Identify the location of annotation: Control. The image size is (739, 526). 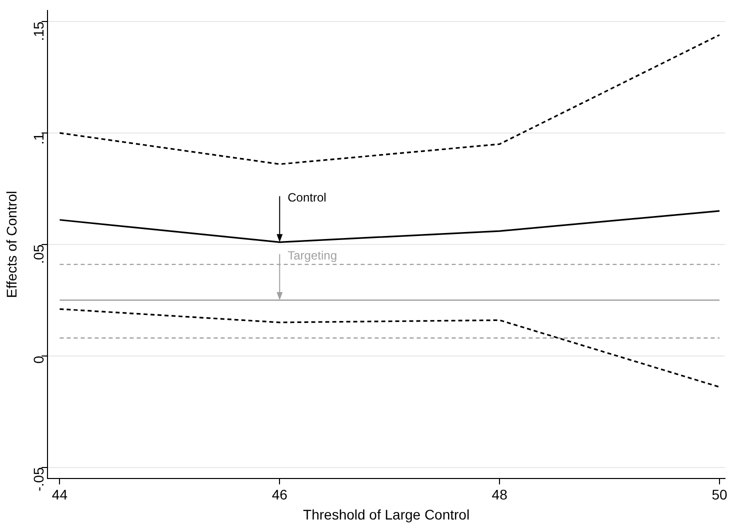
(307, 197).